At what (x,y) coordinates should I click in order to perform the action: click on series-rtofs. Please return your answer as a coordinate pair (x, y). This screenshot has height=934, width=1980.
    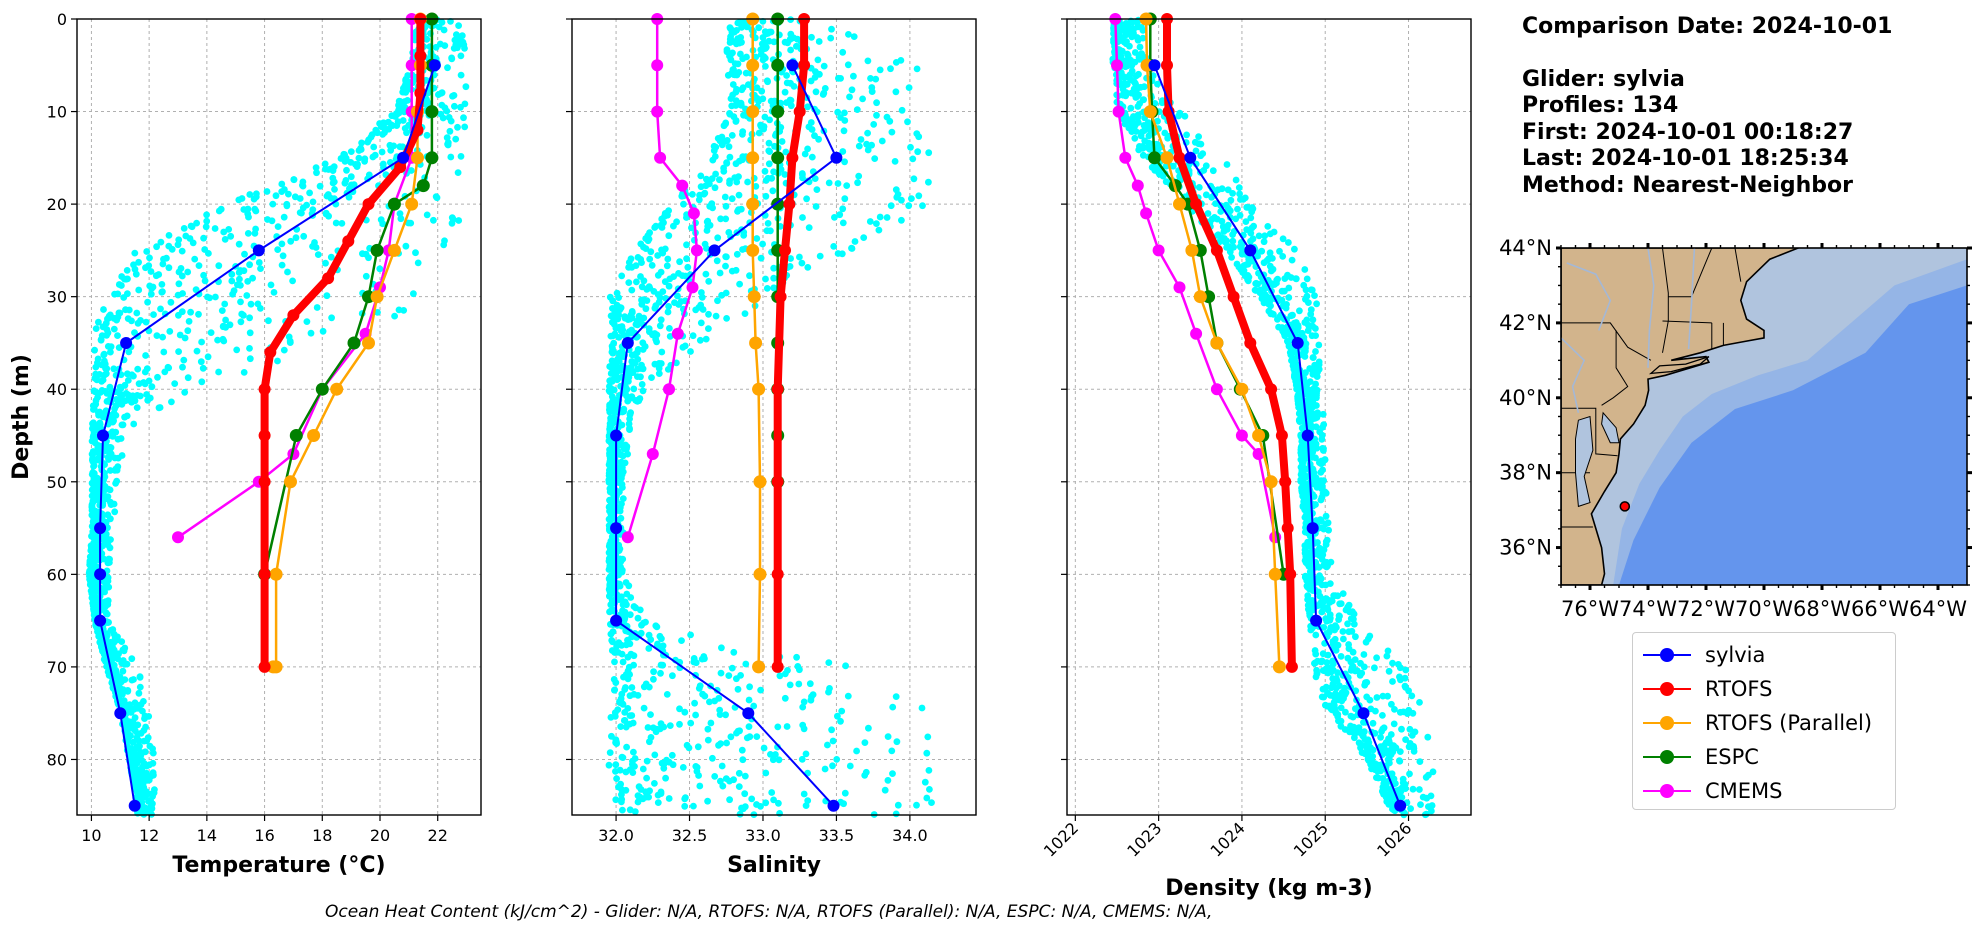
    Looking at the image, I should click on (1229, 343).